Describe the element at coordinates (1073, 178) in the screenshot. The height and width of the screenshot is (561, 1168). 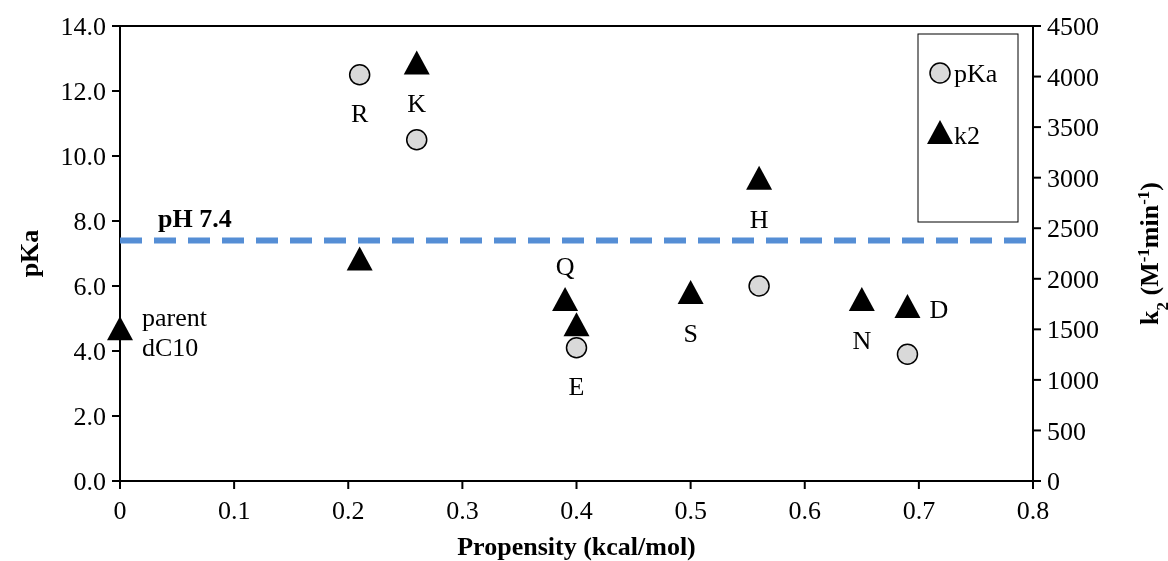
I see `y2-tick-label: 3000` at that location.